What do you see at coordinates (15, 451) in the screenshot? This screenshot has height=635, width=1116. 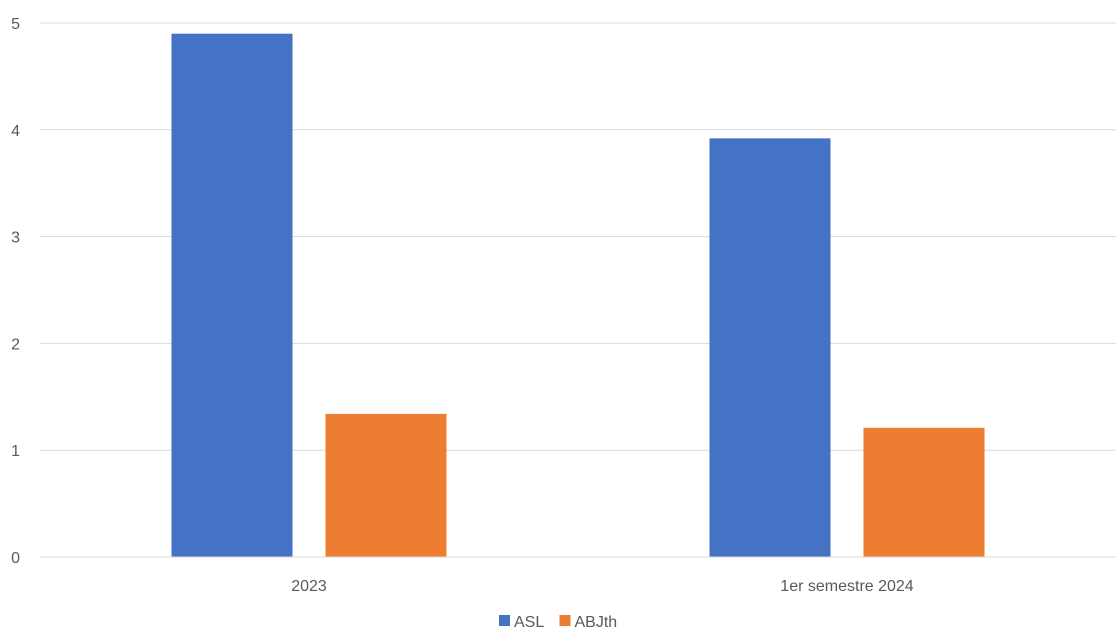 I see `y-tick-label: 1` at bounding box center [15, 451].